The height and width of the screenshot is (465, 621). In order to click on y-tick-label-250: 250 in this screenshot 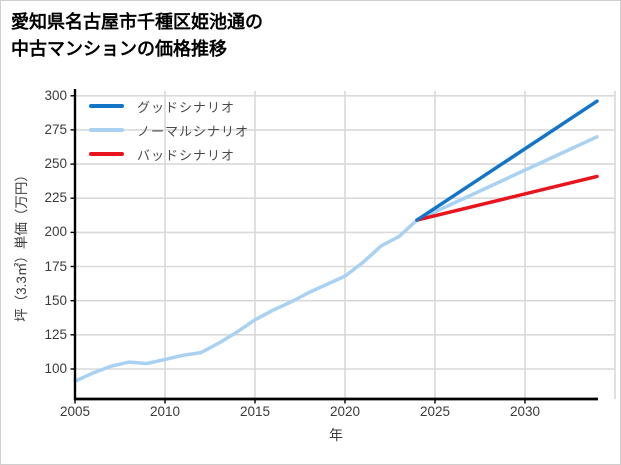, I will do `click(55, 164)`.